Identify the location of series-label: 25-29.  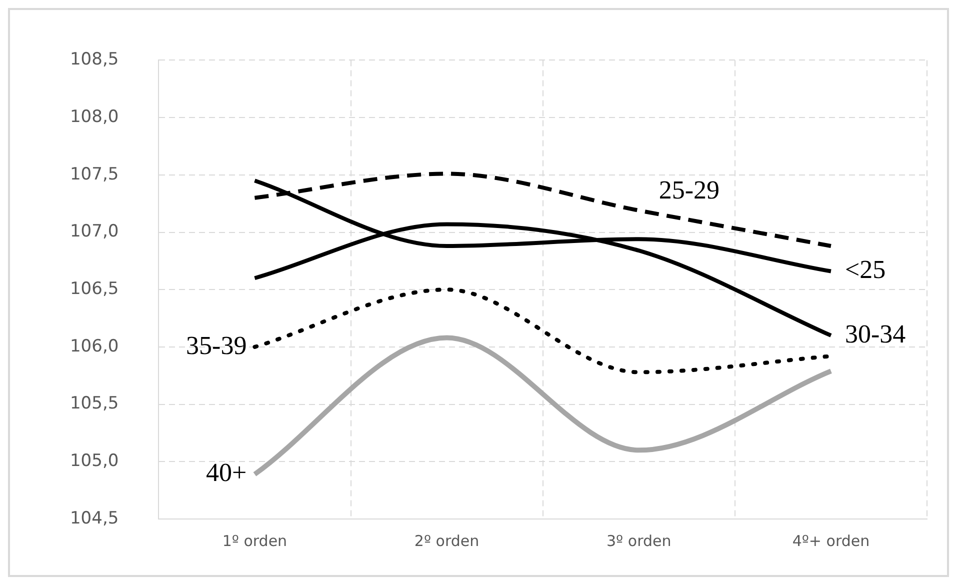
(689, 189).